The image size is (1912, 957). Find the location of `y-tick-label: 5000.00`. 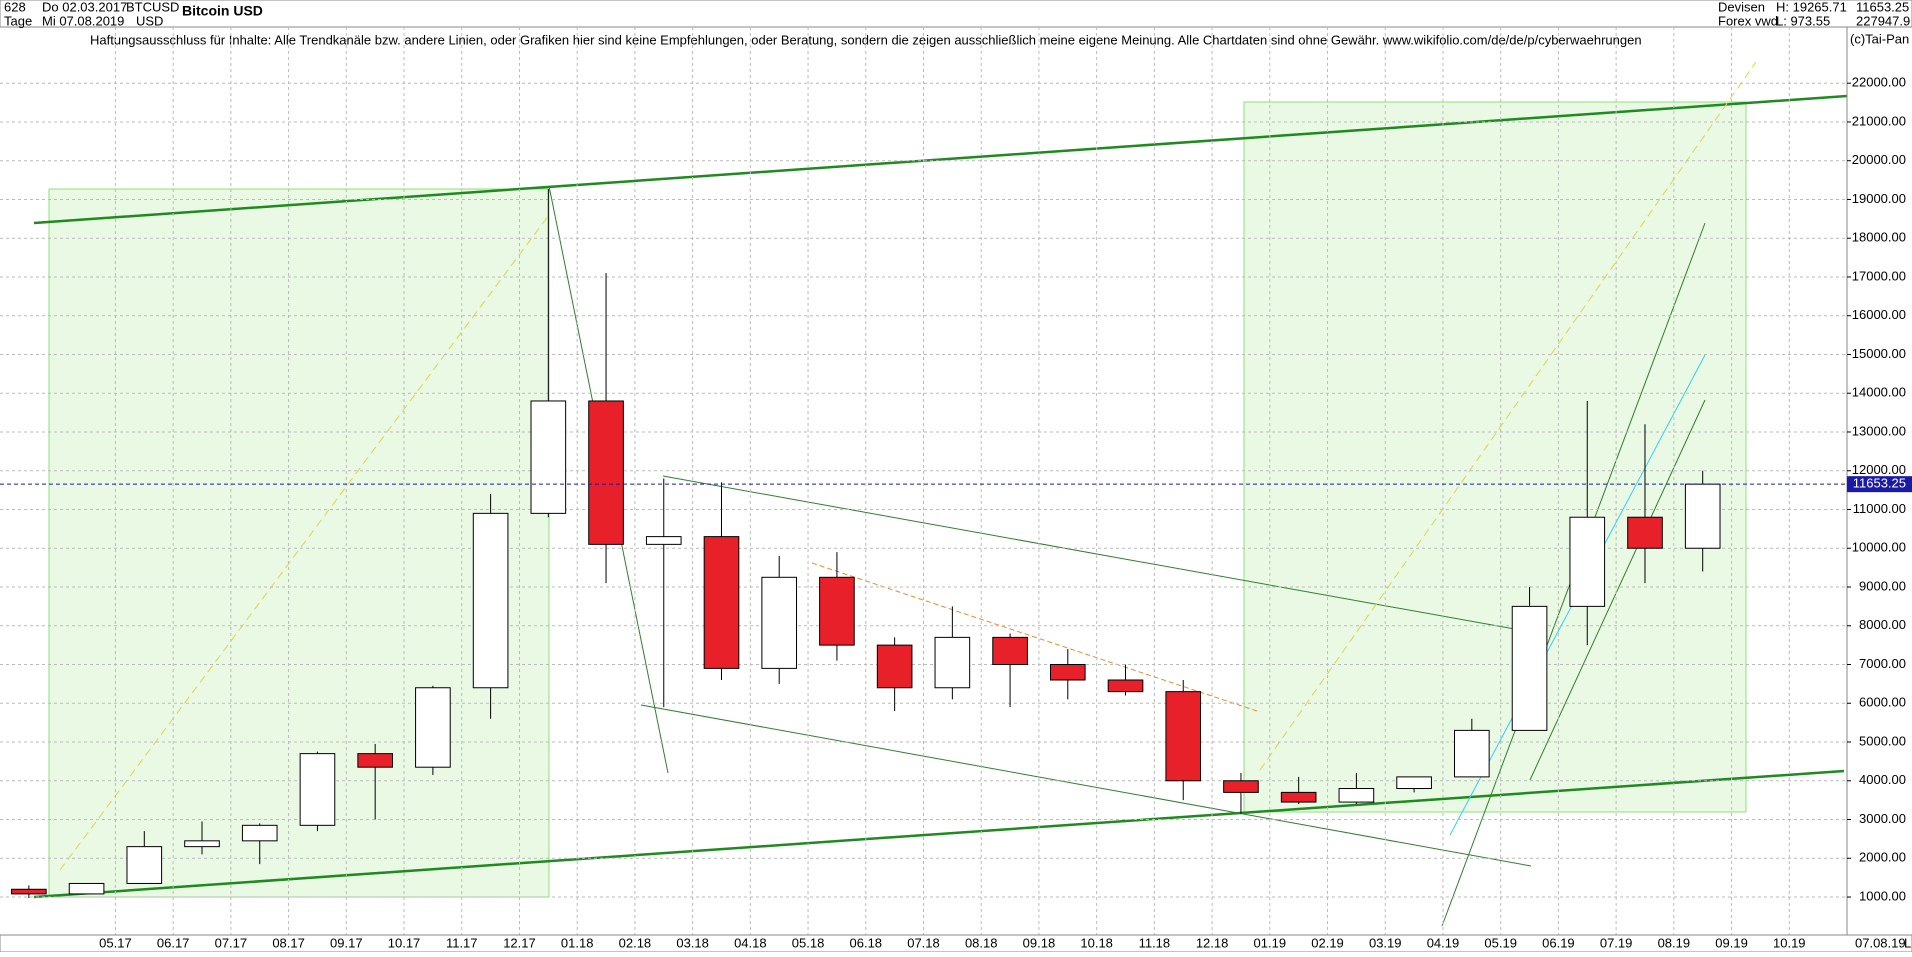

y-tick-label: 5000.00 is located at coordinates (1882, 740).